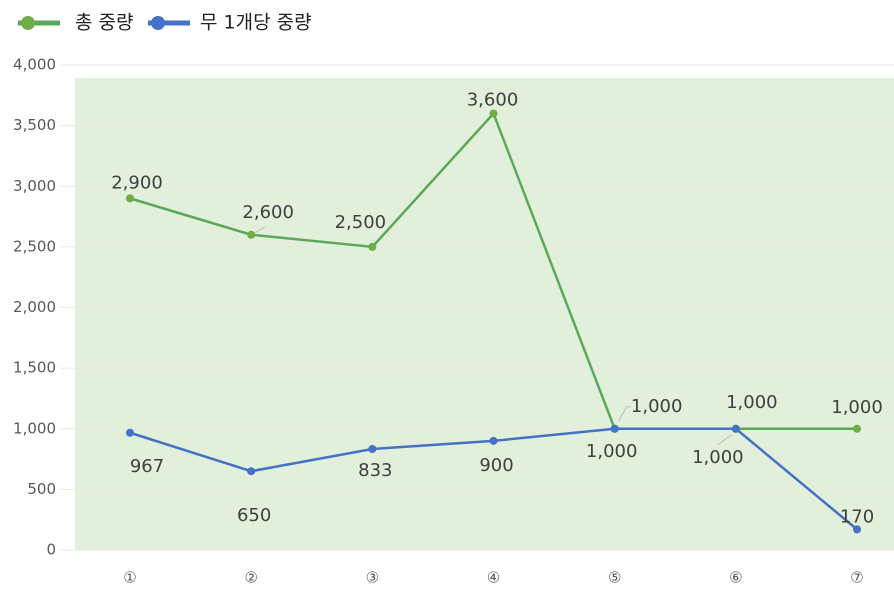 The height and width of the screenshot is (594, 894). I want to click on y-tick-label: 2,000, so click(34, 307).